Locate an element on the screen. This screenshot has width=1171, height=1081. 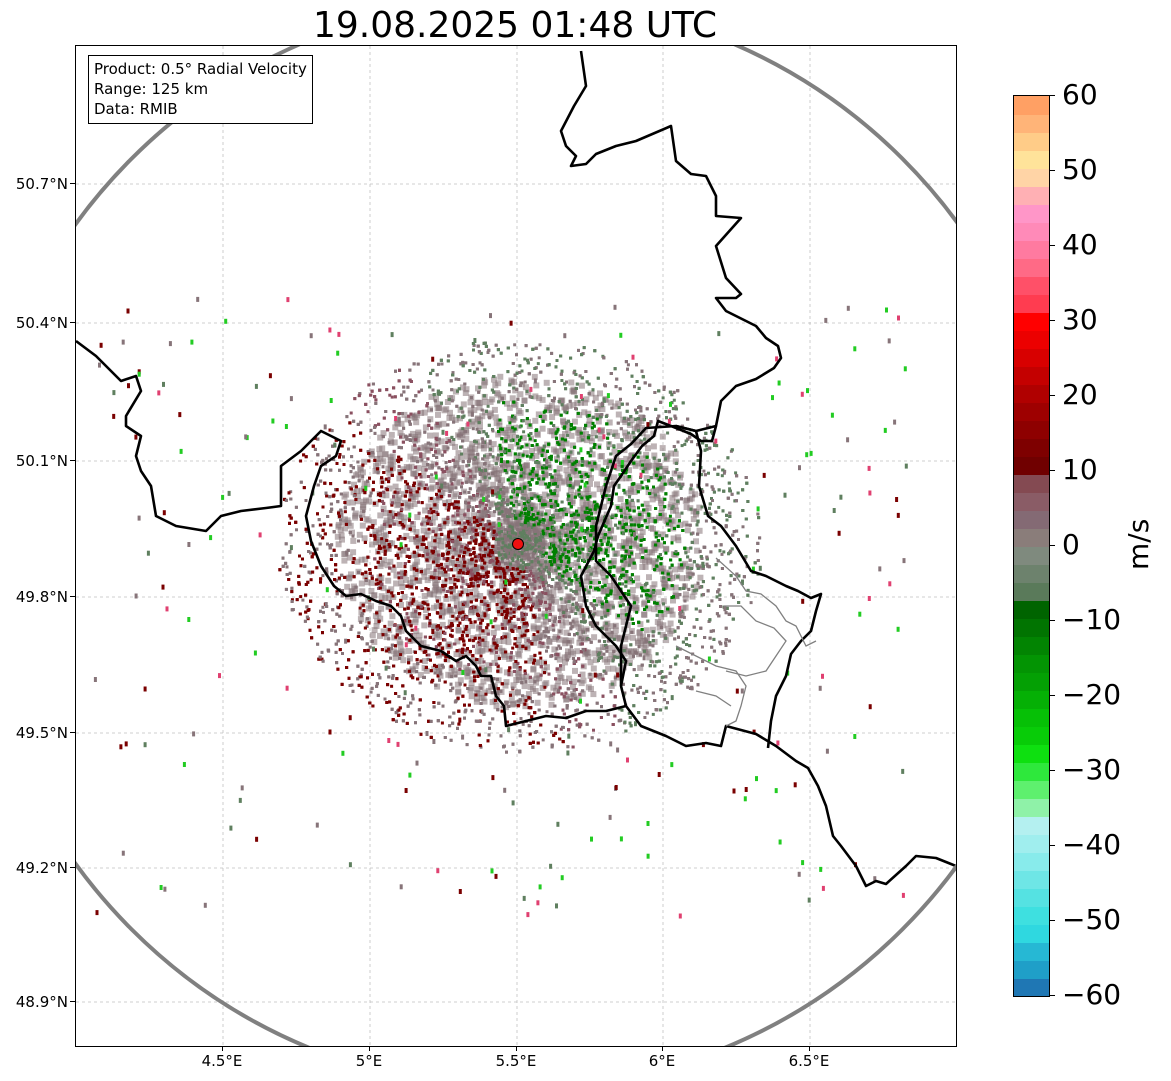
region-boundaries is located at coordinates (746, 642).